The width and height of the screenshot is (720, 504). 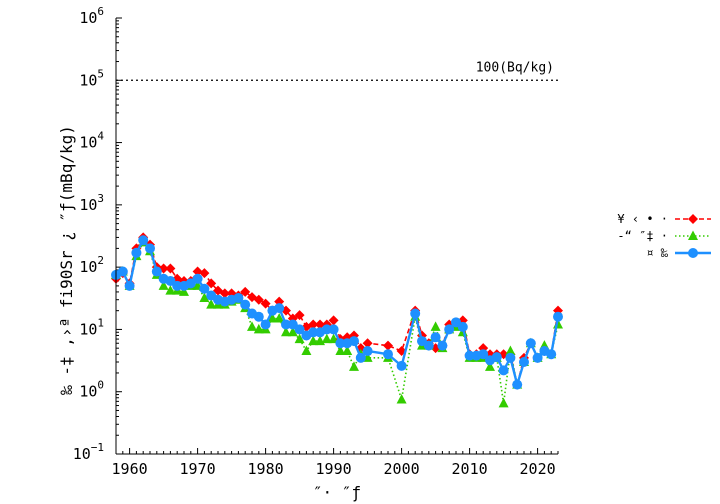 What do you see at coordinates (678, 253) in the screenshot?
I see `legend-item: ¤ ‰` at bounding box center [678, 253].